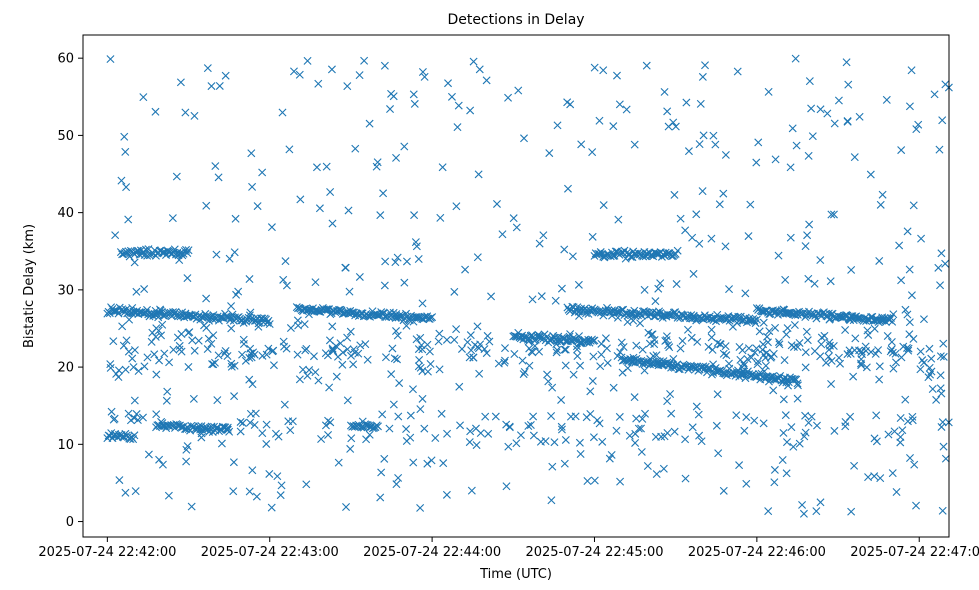 The image size is (979, 590). I want to click on x-tick-label: 2025-07-24 22:47:00, so click(914, 552).